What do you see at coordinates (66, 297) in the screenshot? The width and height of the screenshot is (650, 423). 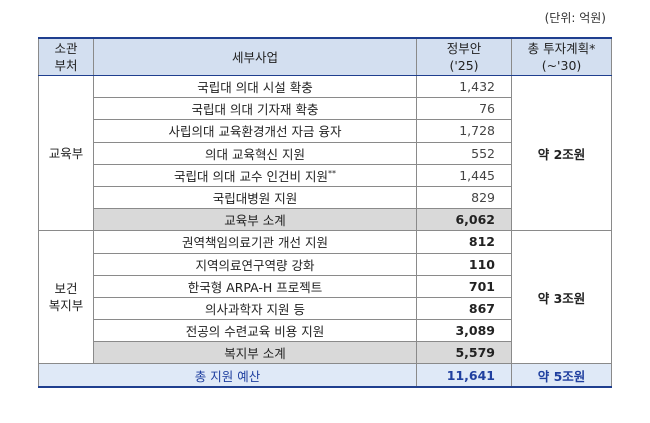 I see `dept-cell-health: 보건 복지부` at bounding box center [66, 297].